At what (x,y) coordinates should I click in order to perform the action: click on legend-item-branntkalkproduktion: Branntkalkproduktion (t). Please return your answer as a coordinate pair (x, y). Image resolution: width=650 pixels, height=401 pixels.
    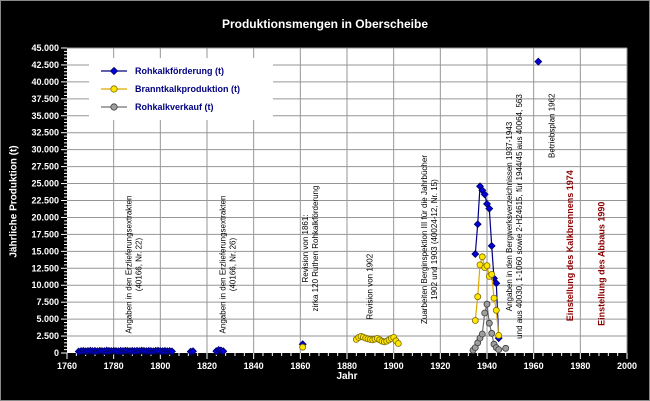
    Looking at the image, I should click on (186, 89).